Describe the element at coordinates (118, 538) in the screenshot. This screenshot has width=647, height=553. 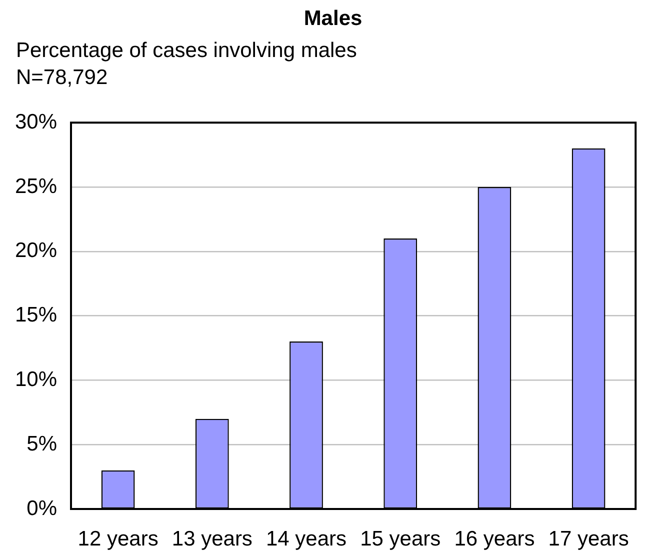
I see `x-tick-label: 12 years` at that location.